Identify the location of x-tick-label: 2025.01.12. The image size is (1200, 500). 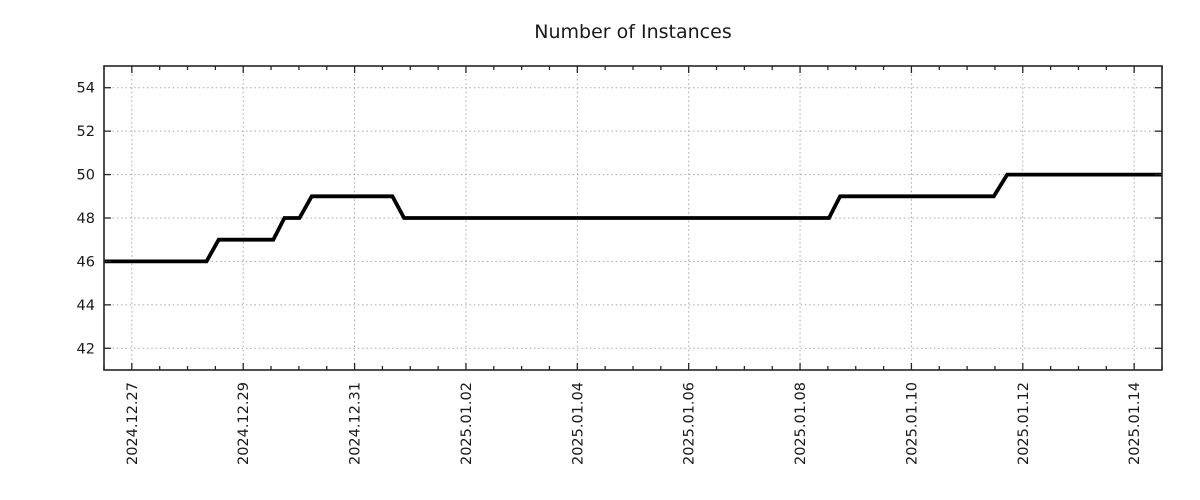
(1024, 423).